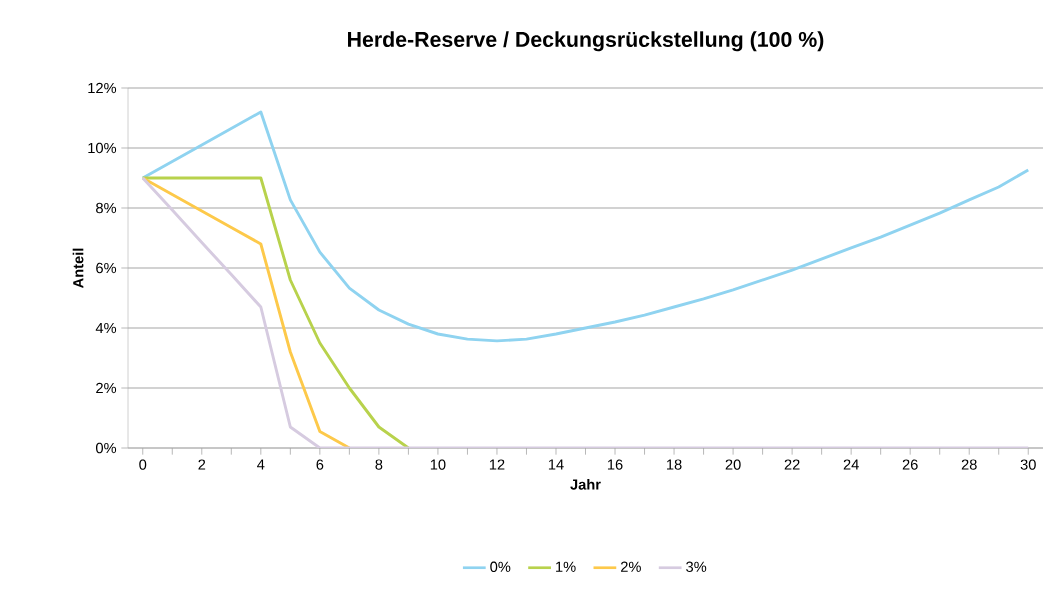  I want to click on x-tick-label: 16, so click(615, 464).